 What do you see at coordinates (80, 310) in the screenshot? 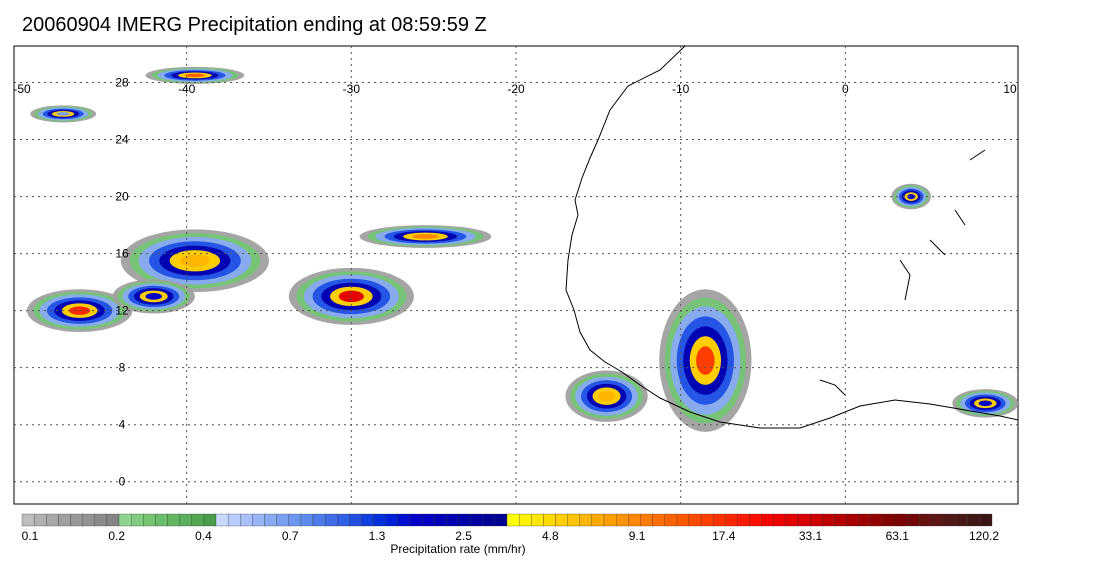
I see `storm-0-core` at bounding box center [80, 310].